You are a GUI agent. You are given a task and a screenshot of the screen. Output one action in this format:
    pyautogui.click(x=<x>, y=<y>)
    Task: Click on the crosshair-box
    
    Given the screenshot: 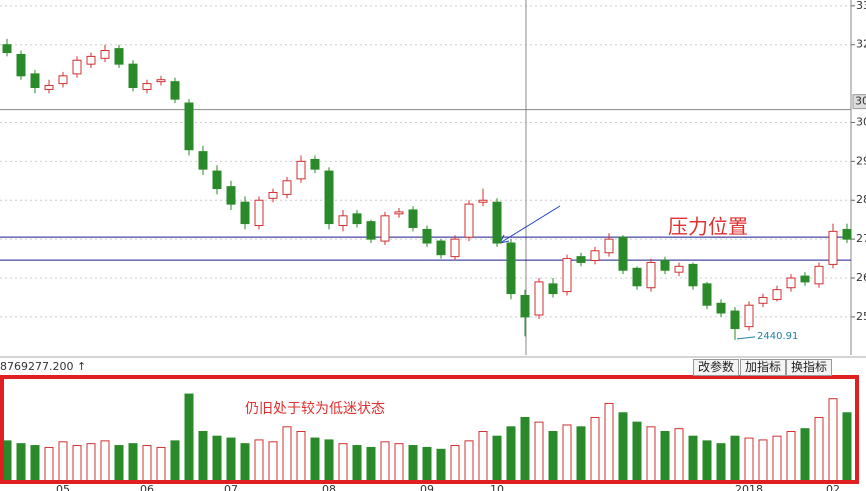 What is the action you would take?
    pyautogui.click(x=859, y=102)
    